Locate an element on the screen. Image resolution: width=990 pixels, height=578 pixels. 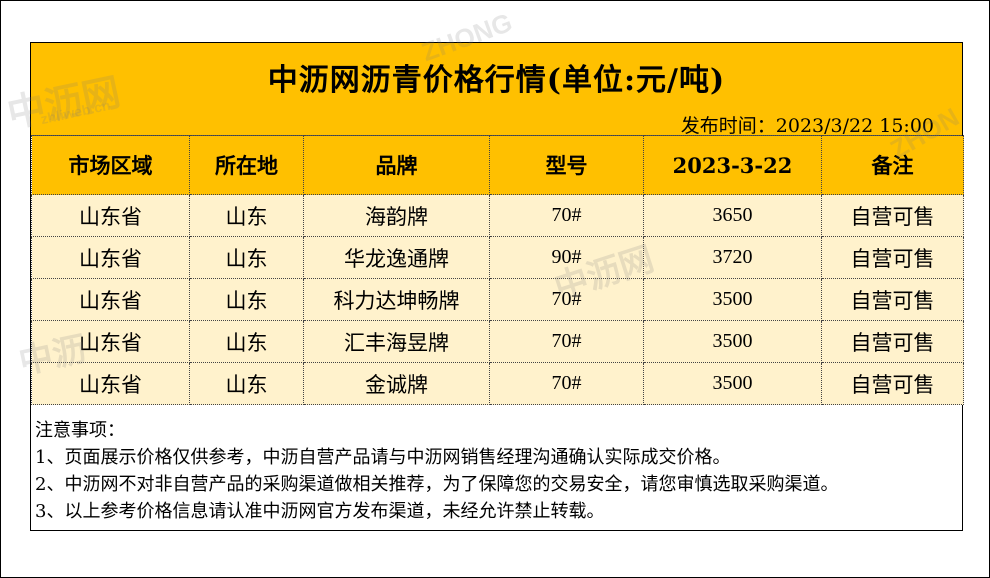
cell-brand: 科力达坤畅牌 is located at coordinates (396, 299).